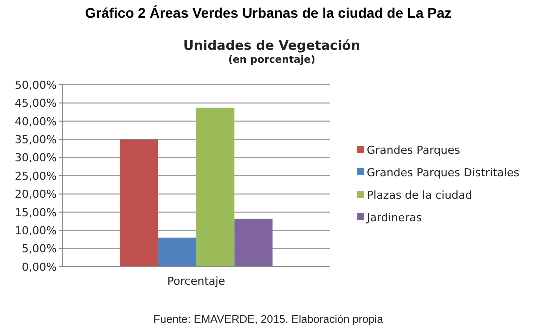  What do you see at coordinates (36, 231) in the screenshot?
I see `y-tick-label: 10,00%` at bounding box center [36, 231].